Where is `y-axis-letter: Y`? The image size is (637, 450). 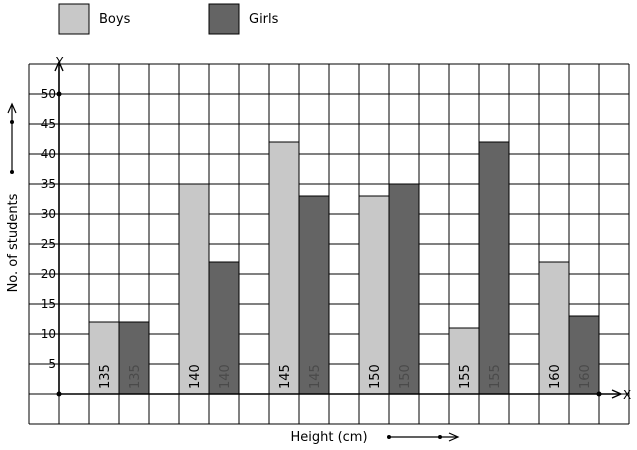
y-axis-letter: Y is located at coordinates (59, 62).